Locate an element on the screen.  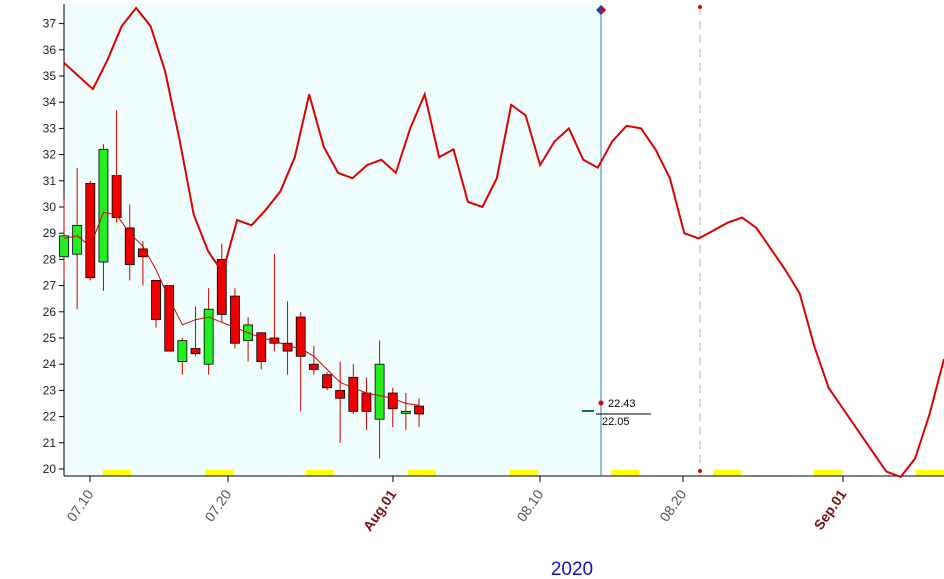
forecast-bottom-marker is located at coordinates (700, 471).